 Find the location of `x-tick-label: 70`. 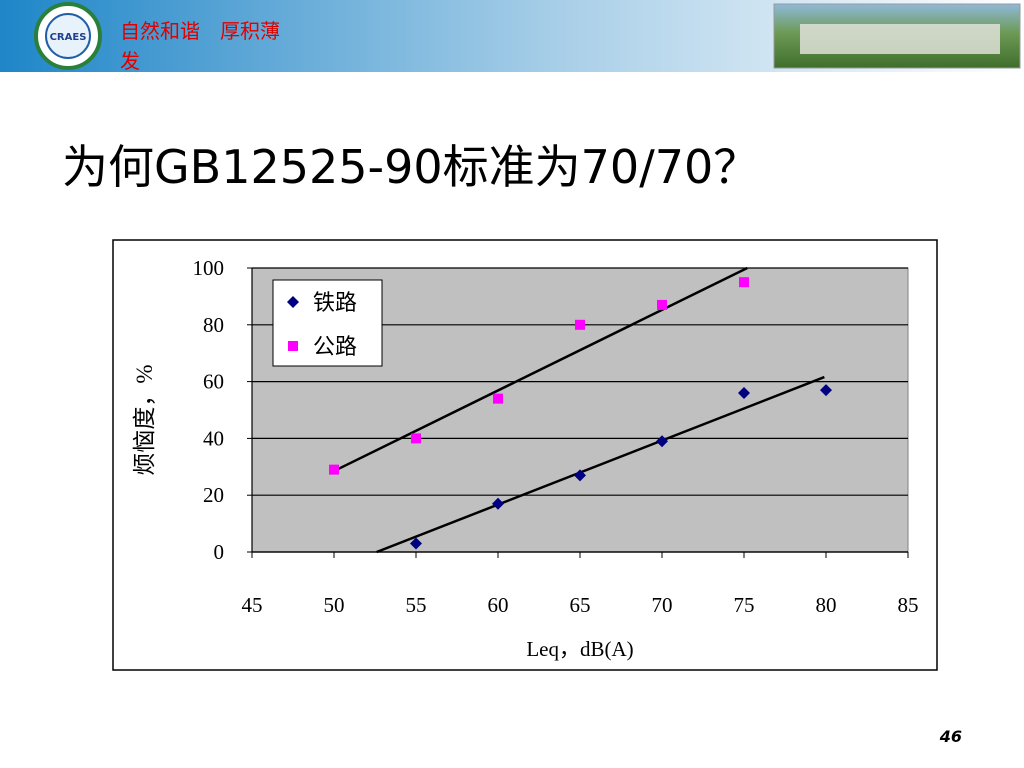

x-tick-label: 70 is located at coordinates (662, 605).